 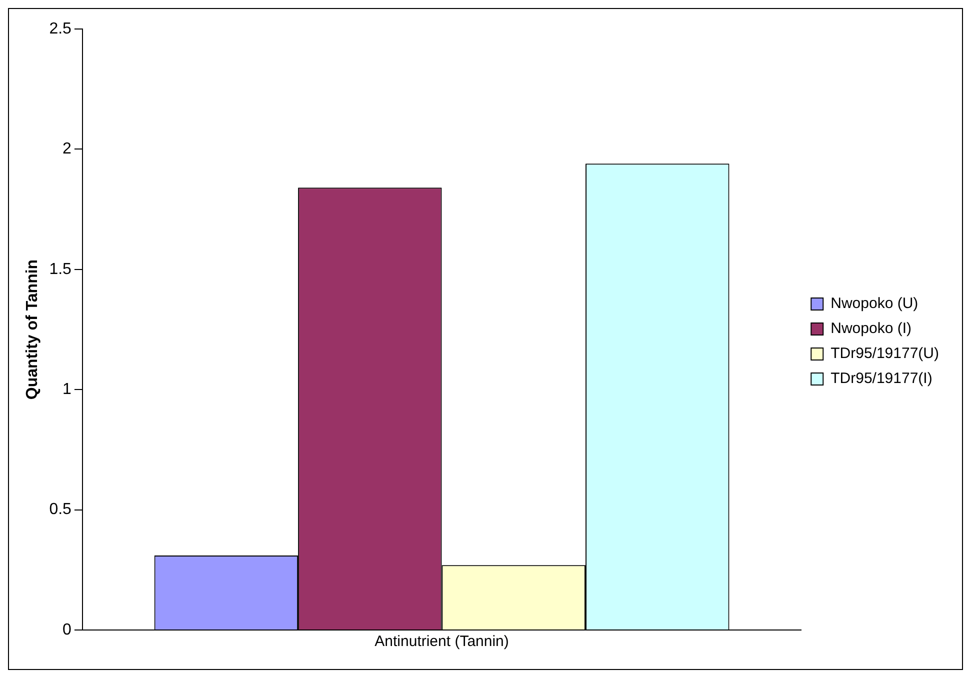 What do you see at coordinates (67, 389) in the screenshot?
I see `y-tick-label: 1` at bounding box center [67, 389].